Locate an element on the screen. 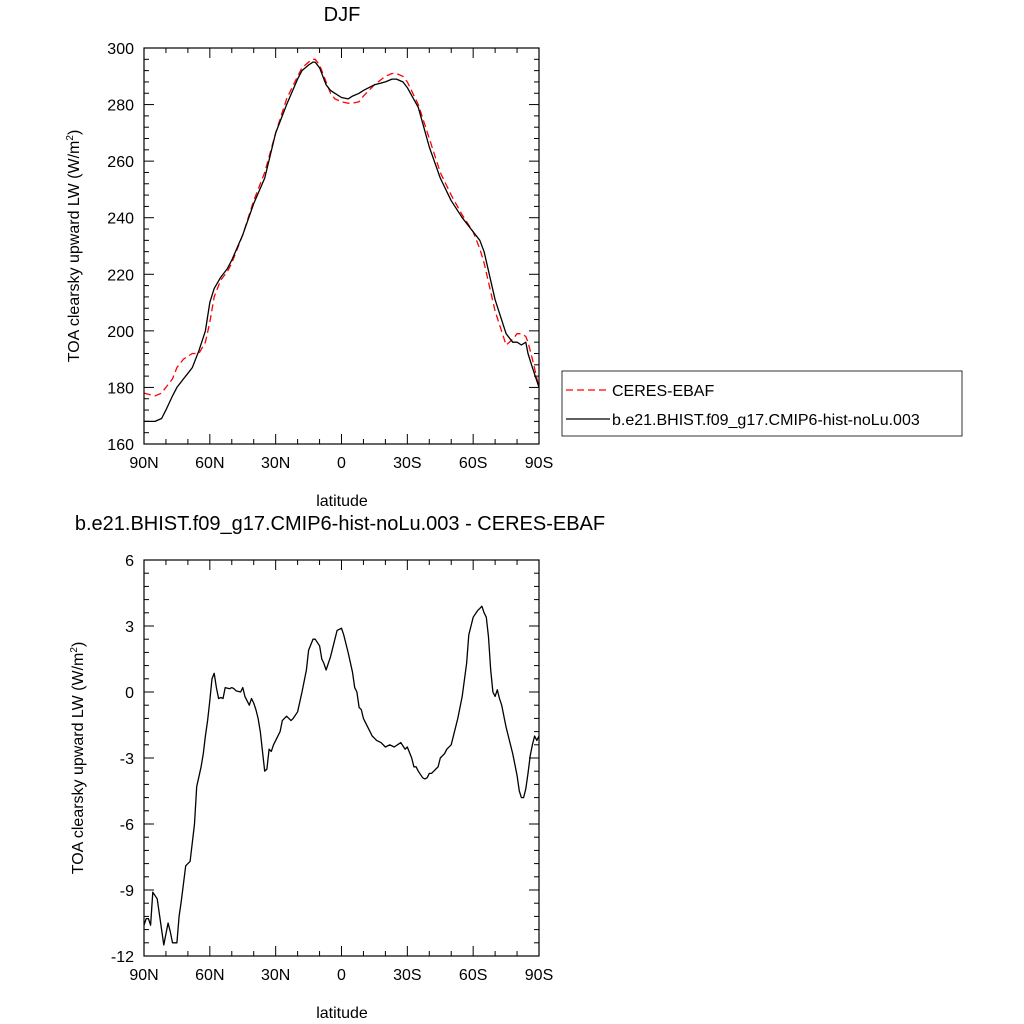 The image size is (1024, 1024). bottom-panel-ylabel-main: TOA clearsky upward LW (W/m is located at coordinates (78, 764).